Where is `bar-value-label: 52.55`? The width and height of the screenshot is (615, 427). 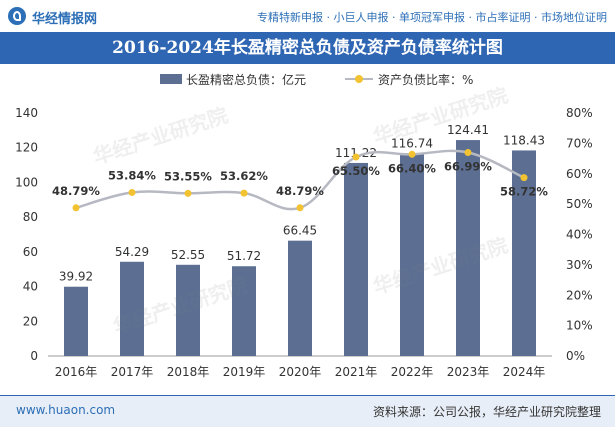
bar-value-label: 52.55 is located at coordinates (188, 255).